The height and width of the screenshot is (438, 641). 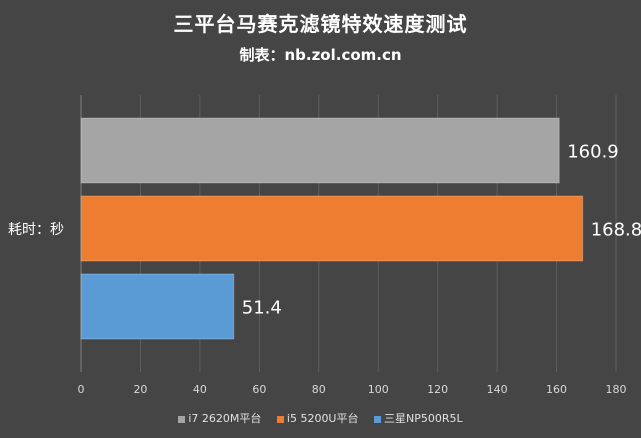 I want to click on legend-label-samsung: 三星NP500R5L, so click(x=423, y=418).